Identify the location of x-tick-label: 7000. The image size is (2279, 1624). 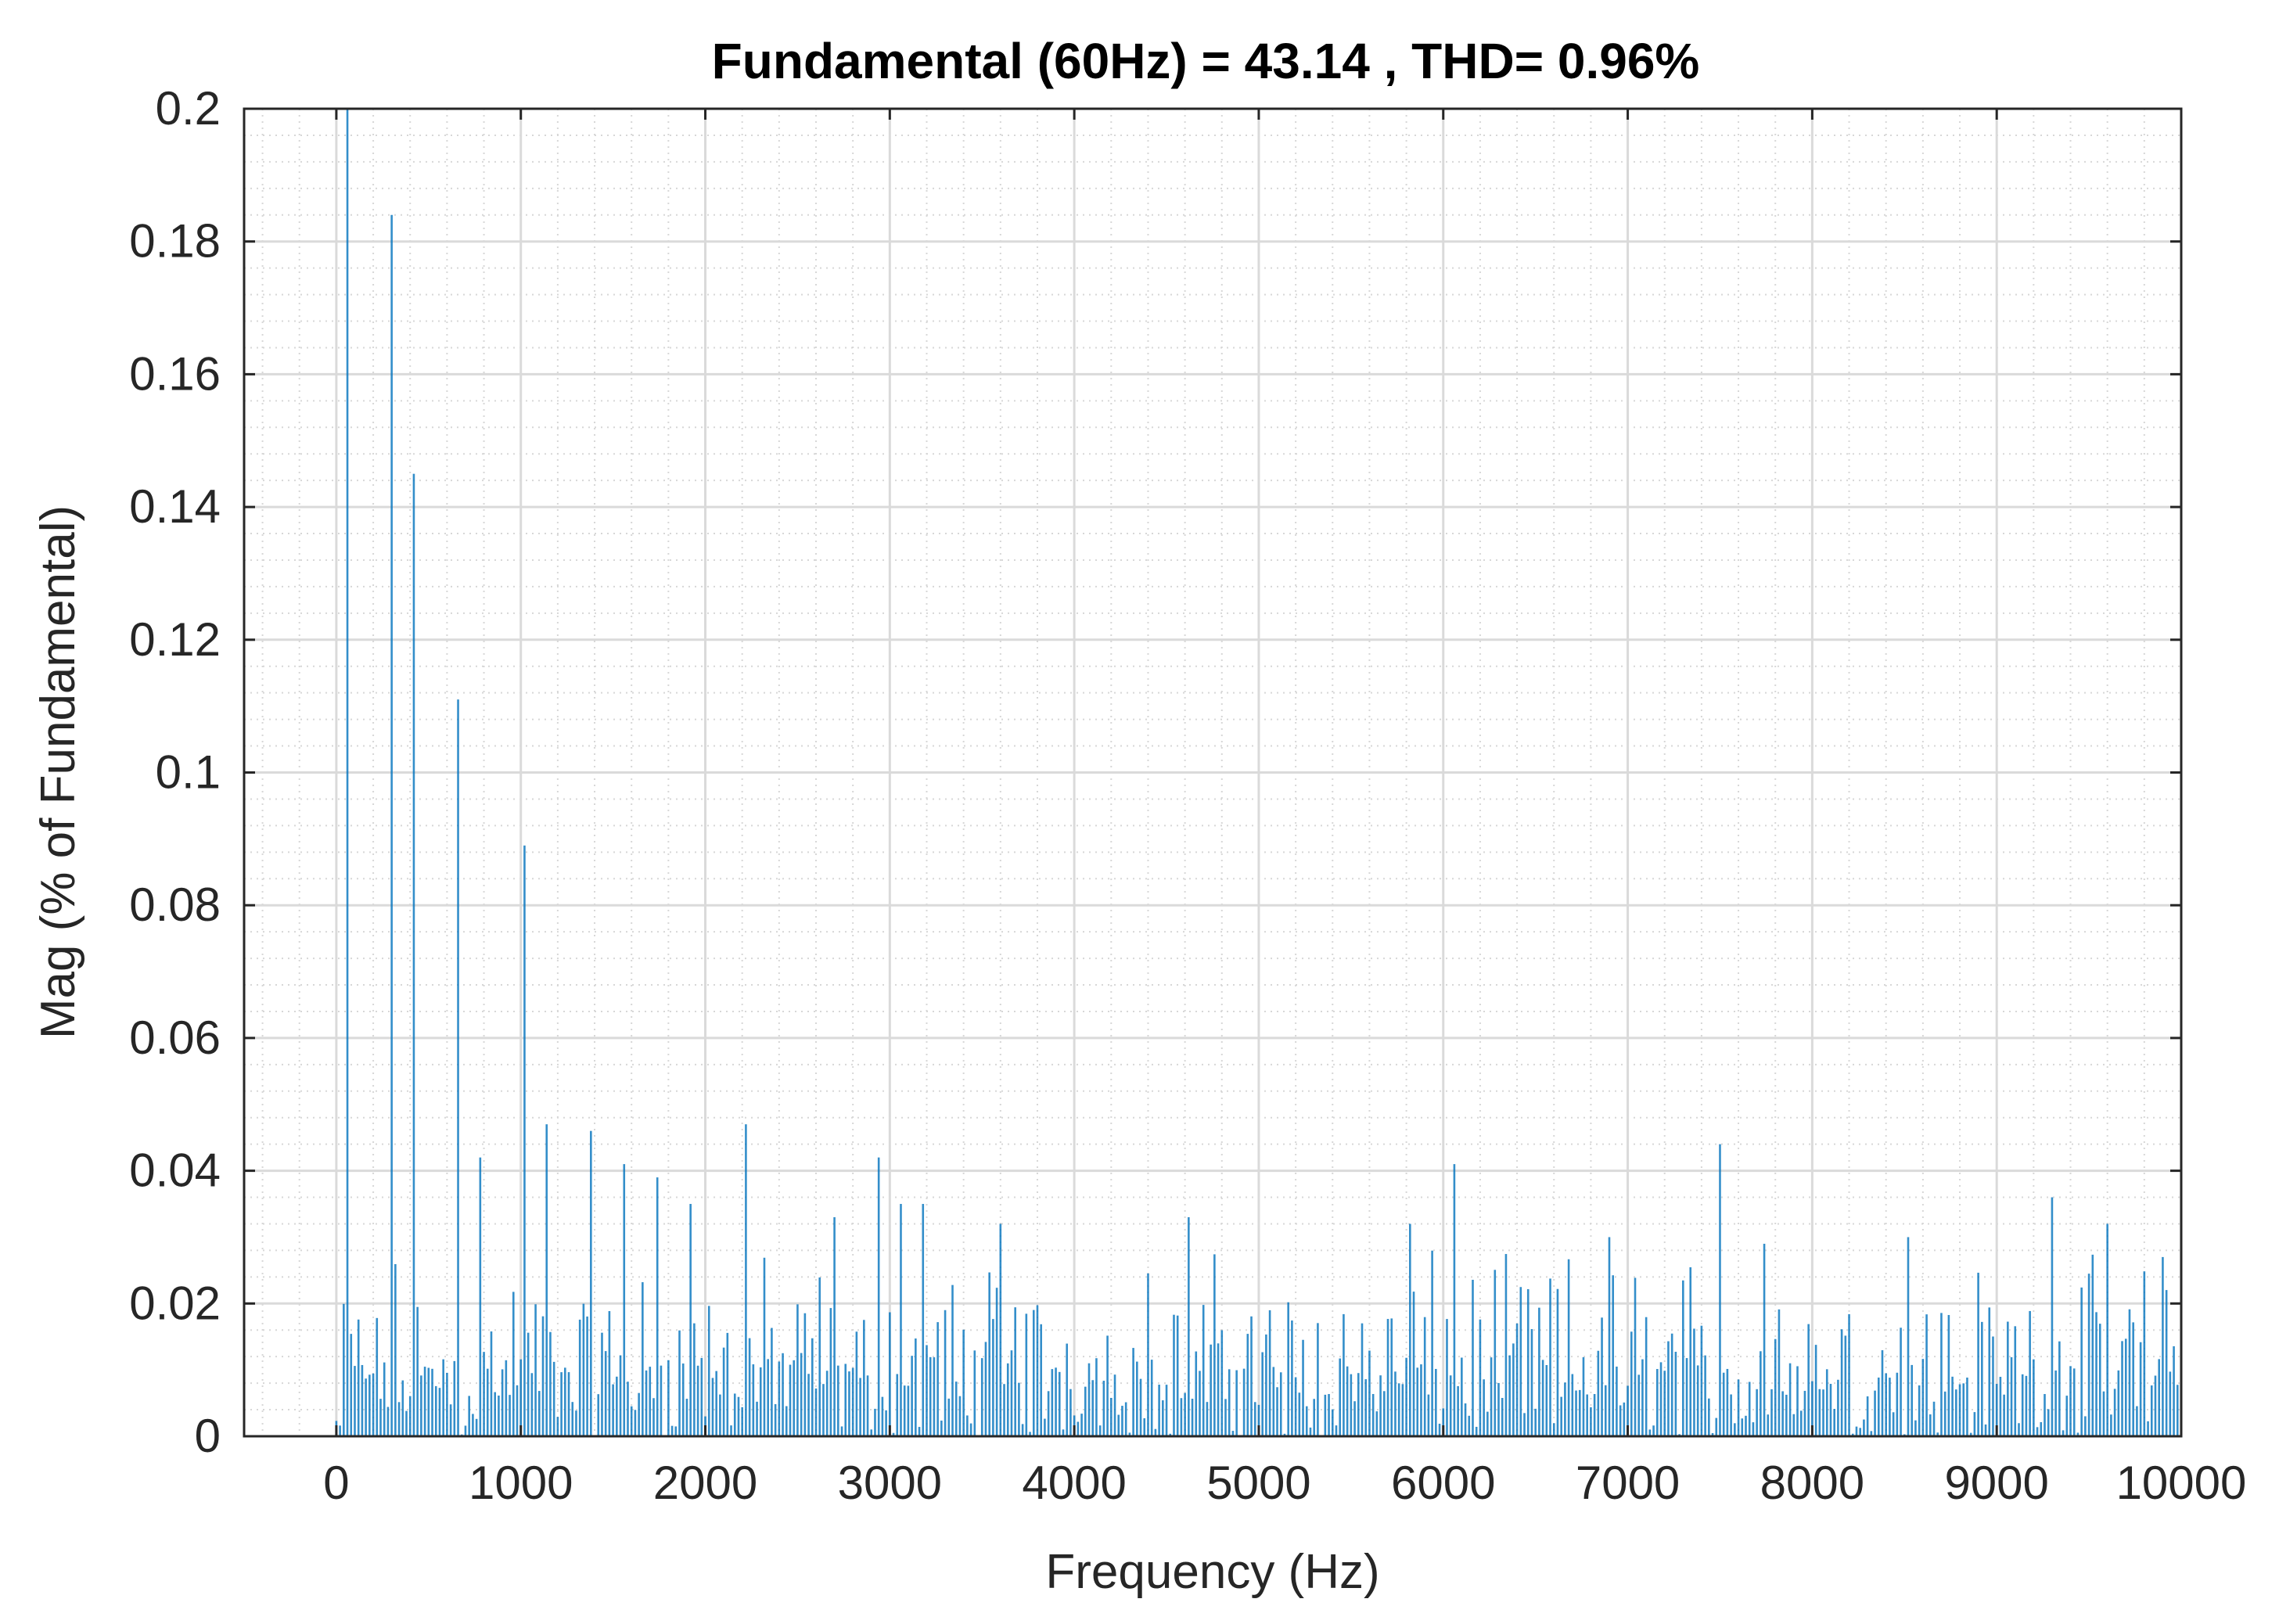
(1628, 1483).